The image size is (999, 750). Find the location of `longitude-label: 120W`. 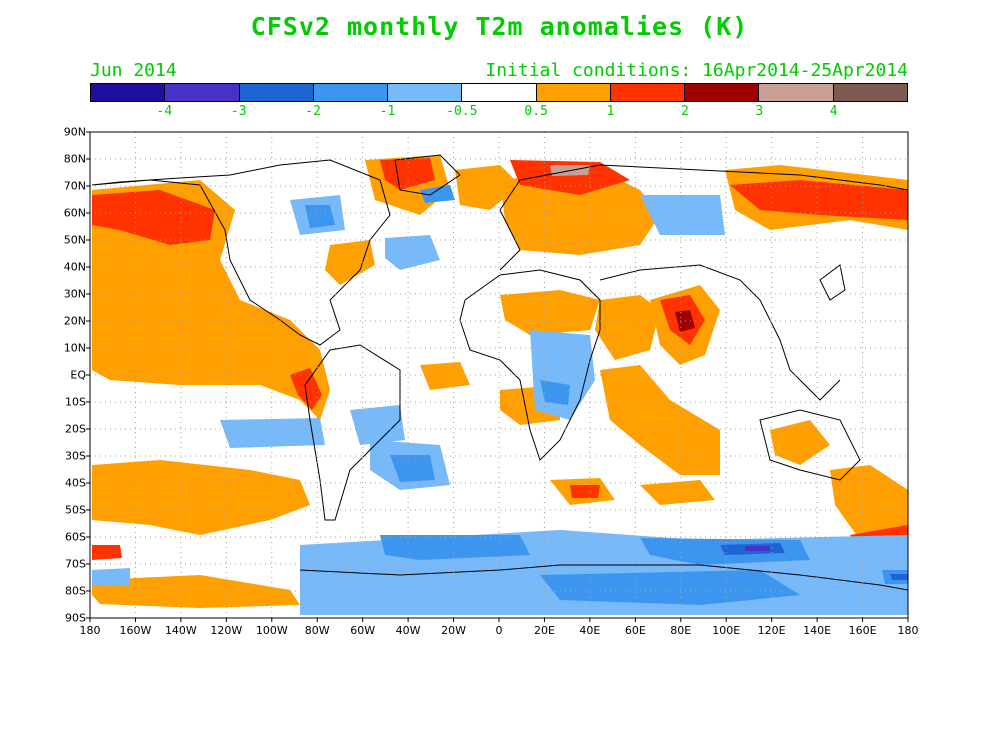

longitude-label: 120W is located at coordinates (226, 630).